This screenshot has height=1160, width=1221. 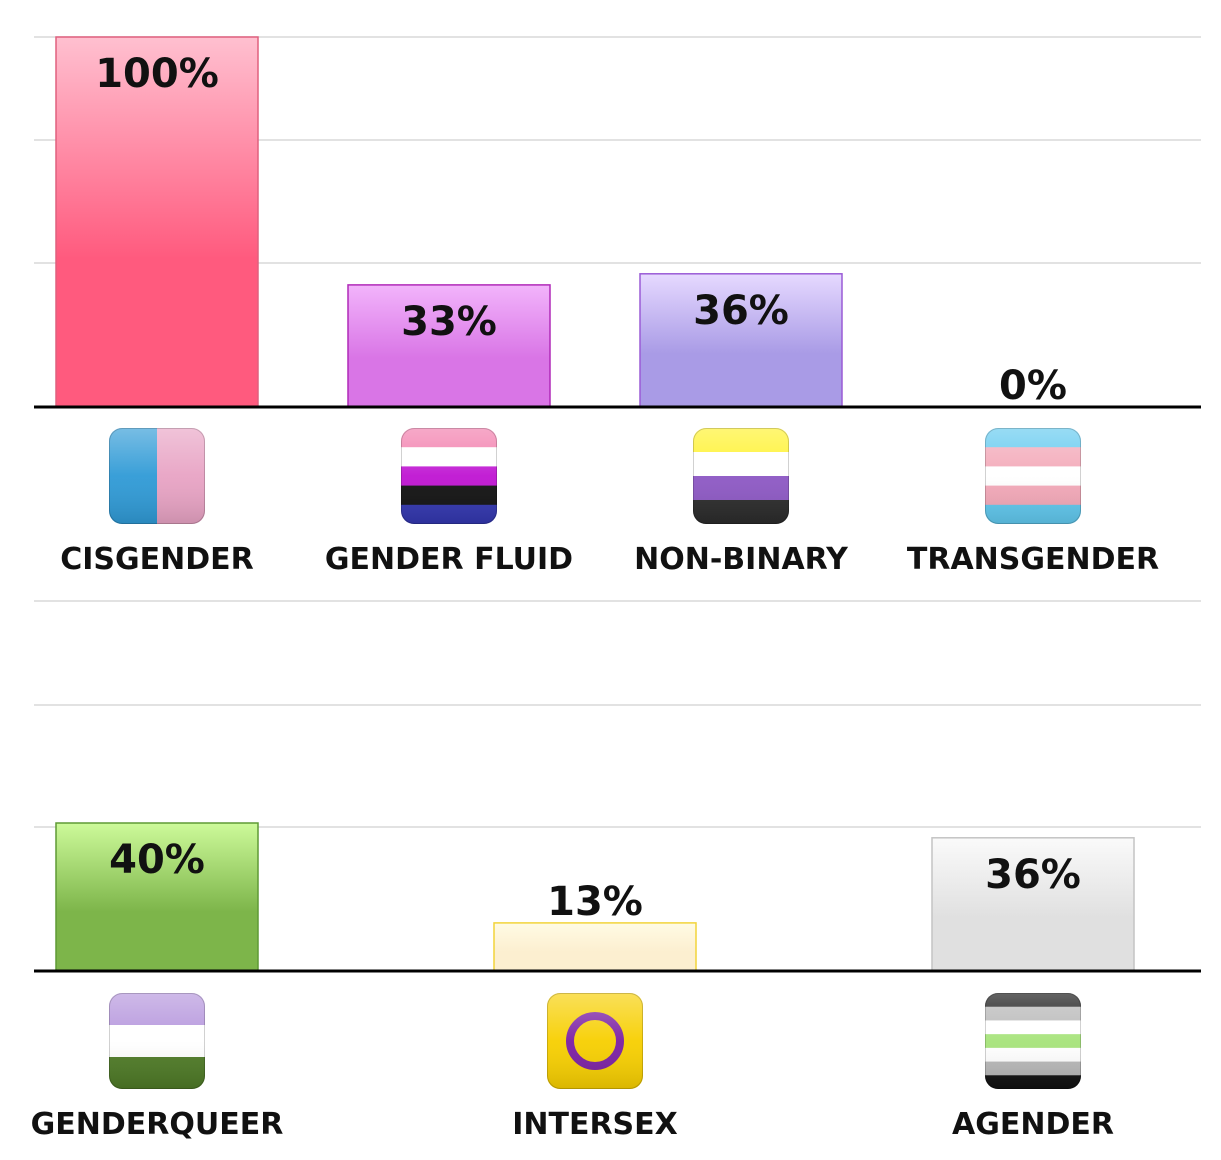 What do you see at coordinates (1033, 904) in the screenshot?
I see `bar-agender` at bounding box center [1033, 904].